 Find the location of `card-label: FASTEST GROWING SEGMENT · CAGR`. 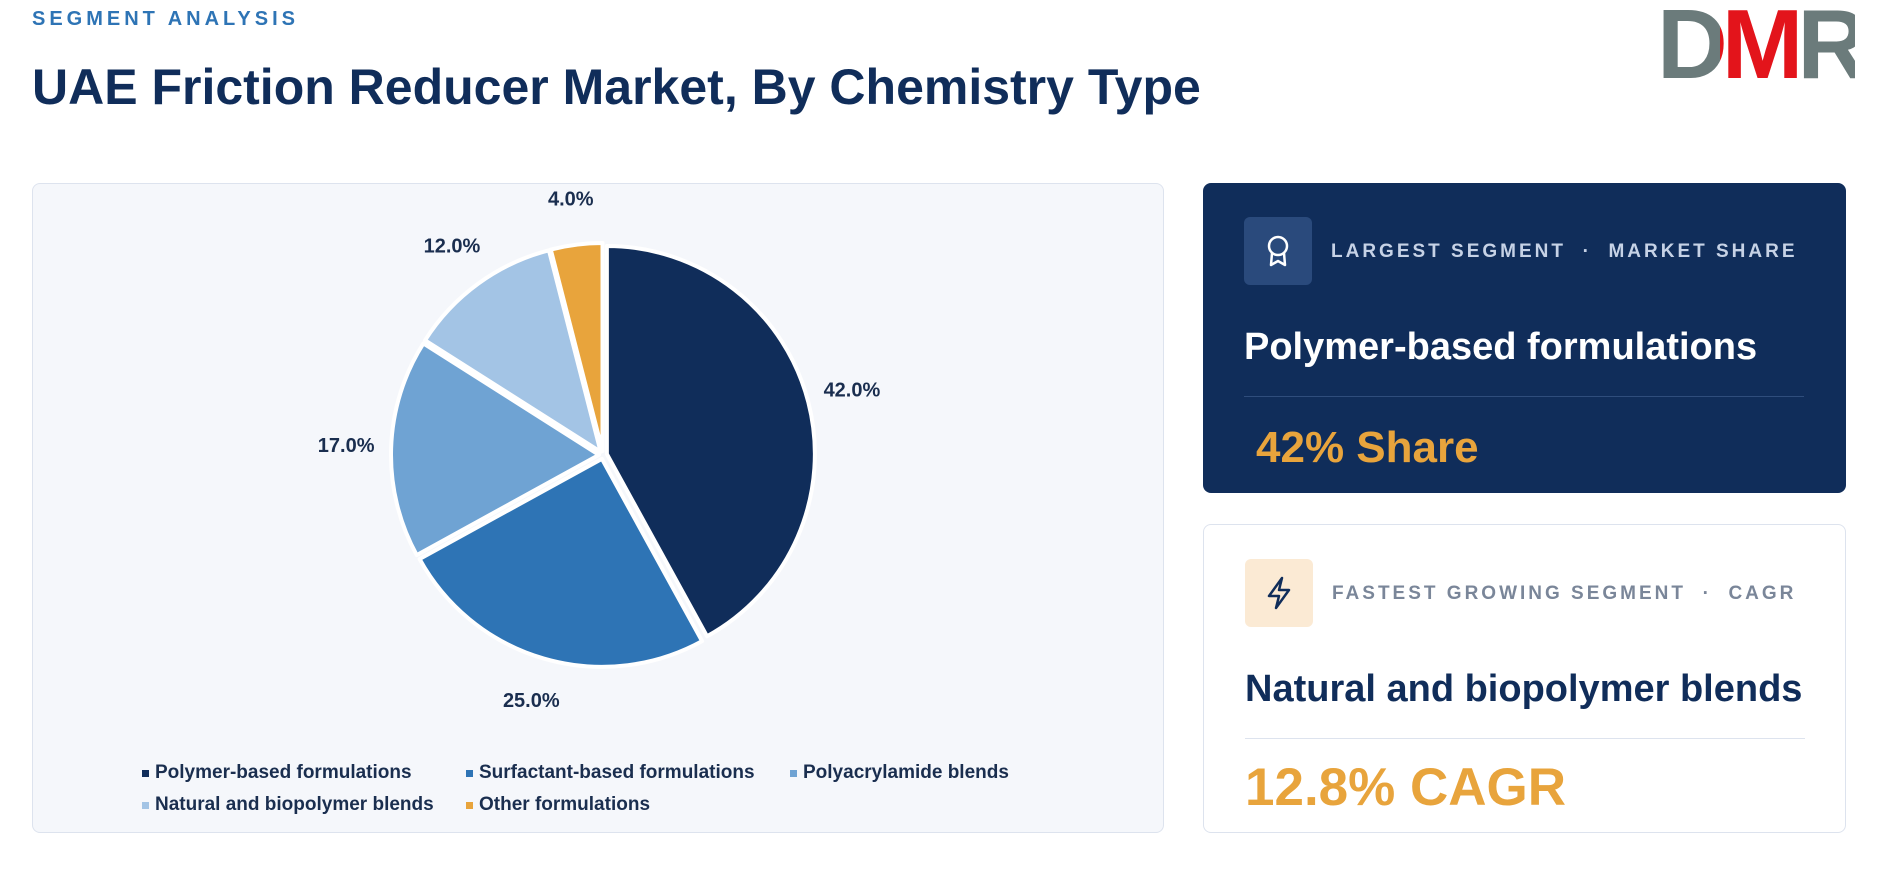

card-label: FASTEST GROWING SEGMENT · CAGR is located at coordinates (1564, 593).